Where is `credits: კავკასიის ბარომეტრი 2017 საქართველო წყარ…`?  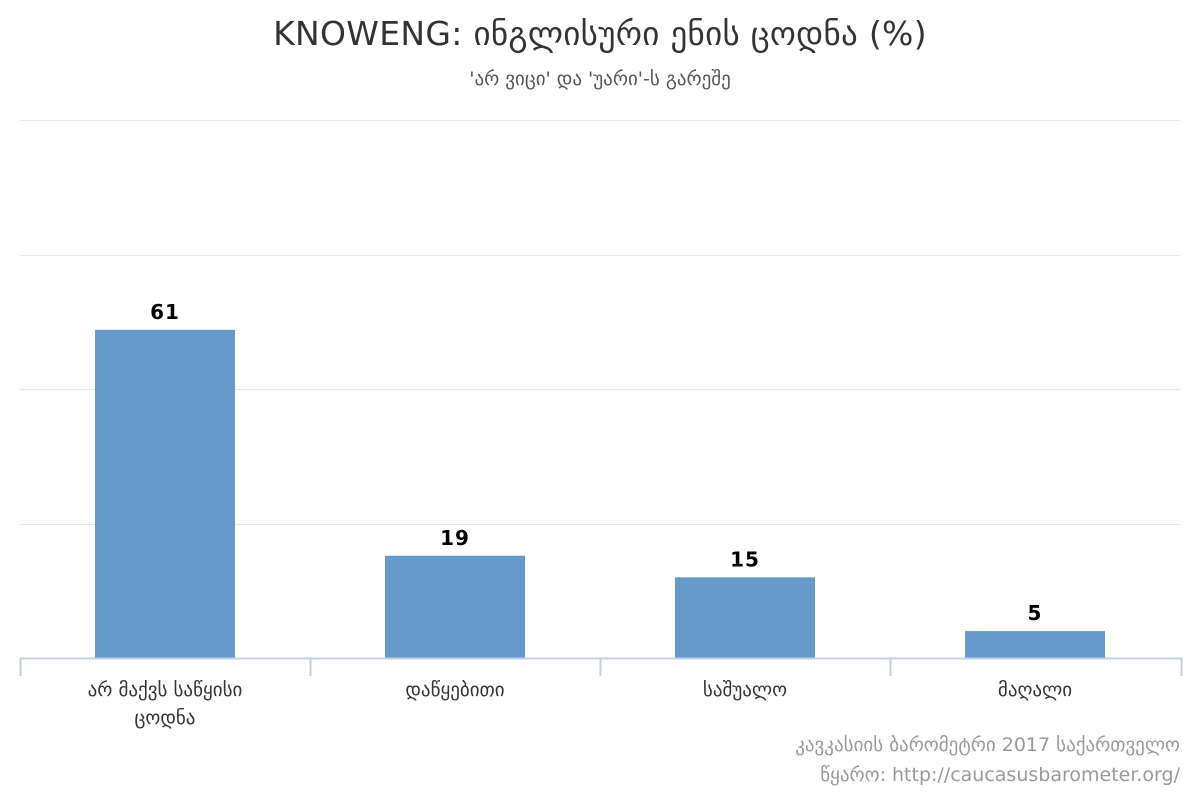 credits: კავკასიის ბარომეტრი 2017 საქართველო წყარ… is located at coordinates (987, 760).